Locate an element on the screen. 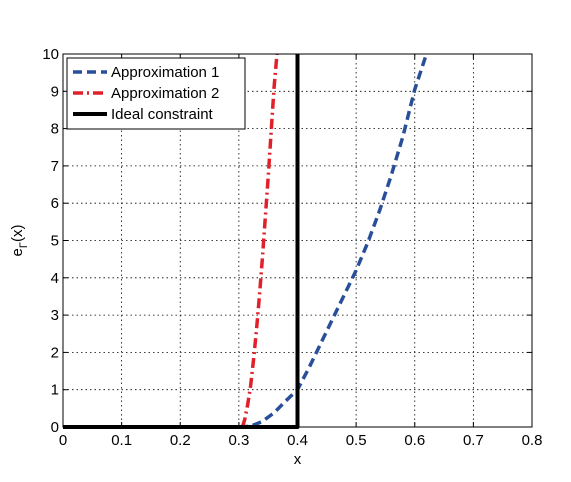  x-tick-label: 0.2 is located at coordinates (180, 440).